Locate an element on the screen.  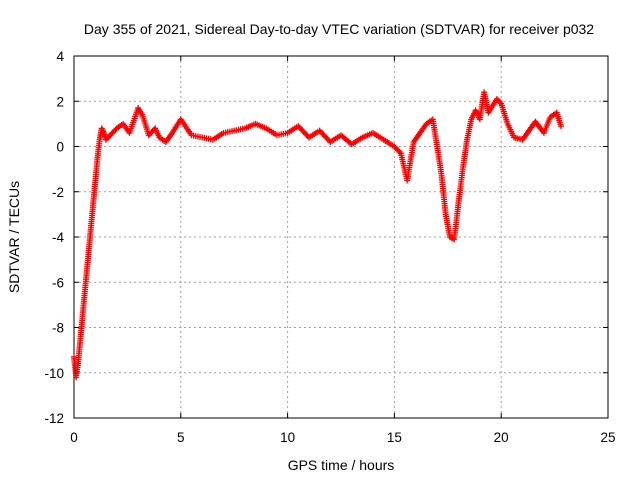
y-tick-label-8: 4 is located at coordinates (60, 56).